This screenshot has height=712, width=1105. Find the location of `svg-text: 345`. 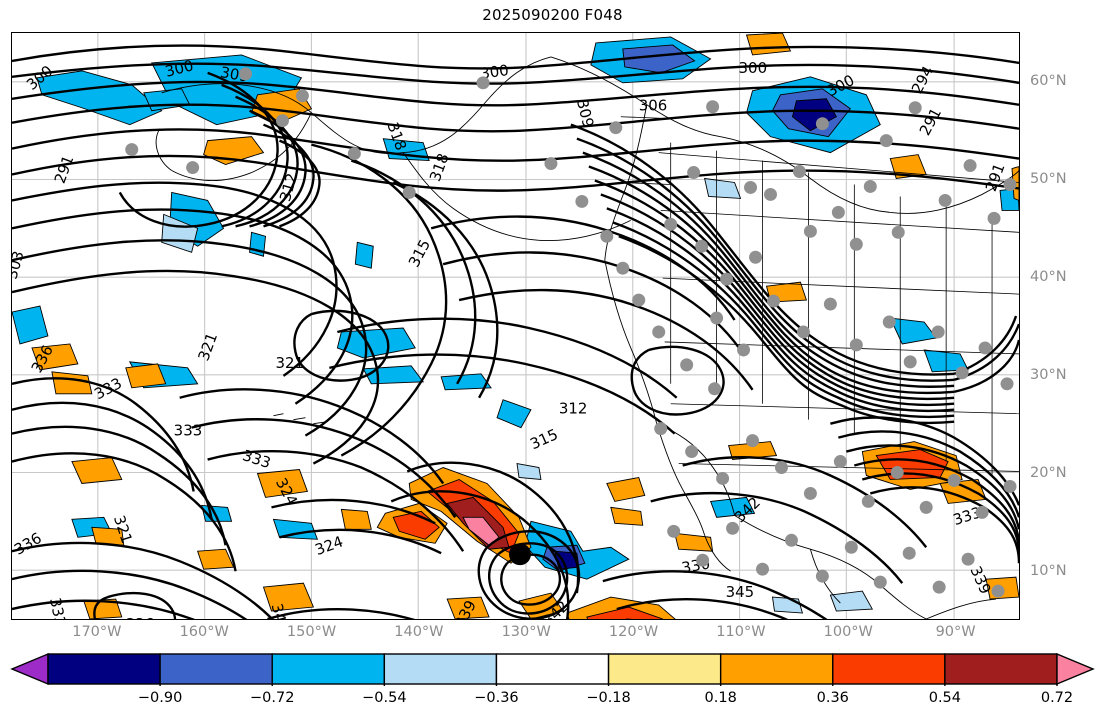

svg-text: 345 is located at coordinates (740, 592).